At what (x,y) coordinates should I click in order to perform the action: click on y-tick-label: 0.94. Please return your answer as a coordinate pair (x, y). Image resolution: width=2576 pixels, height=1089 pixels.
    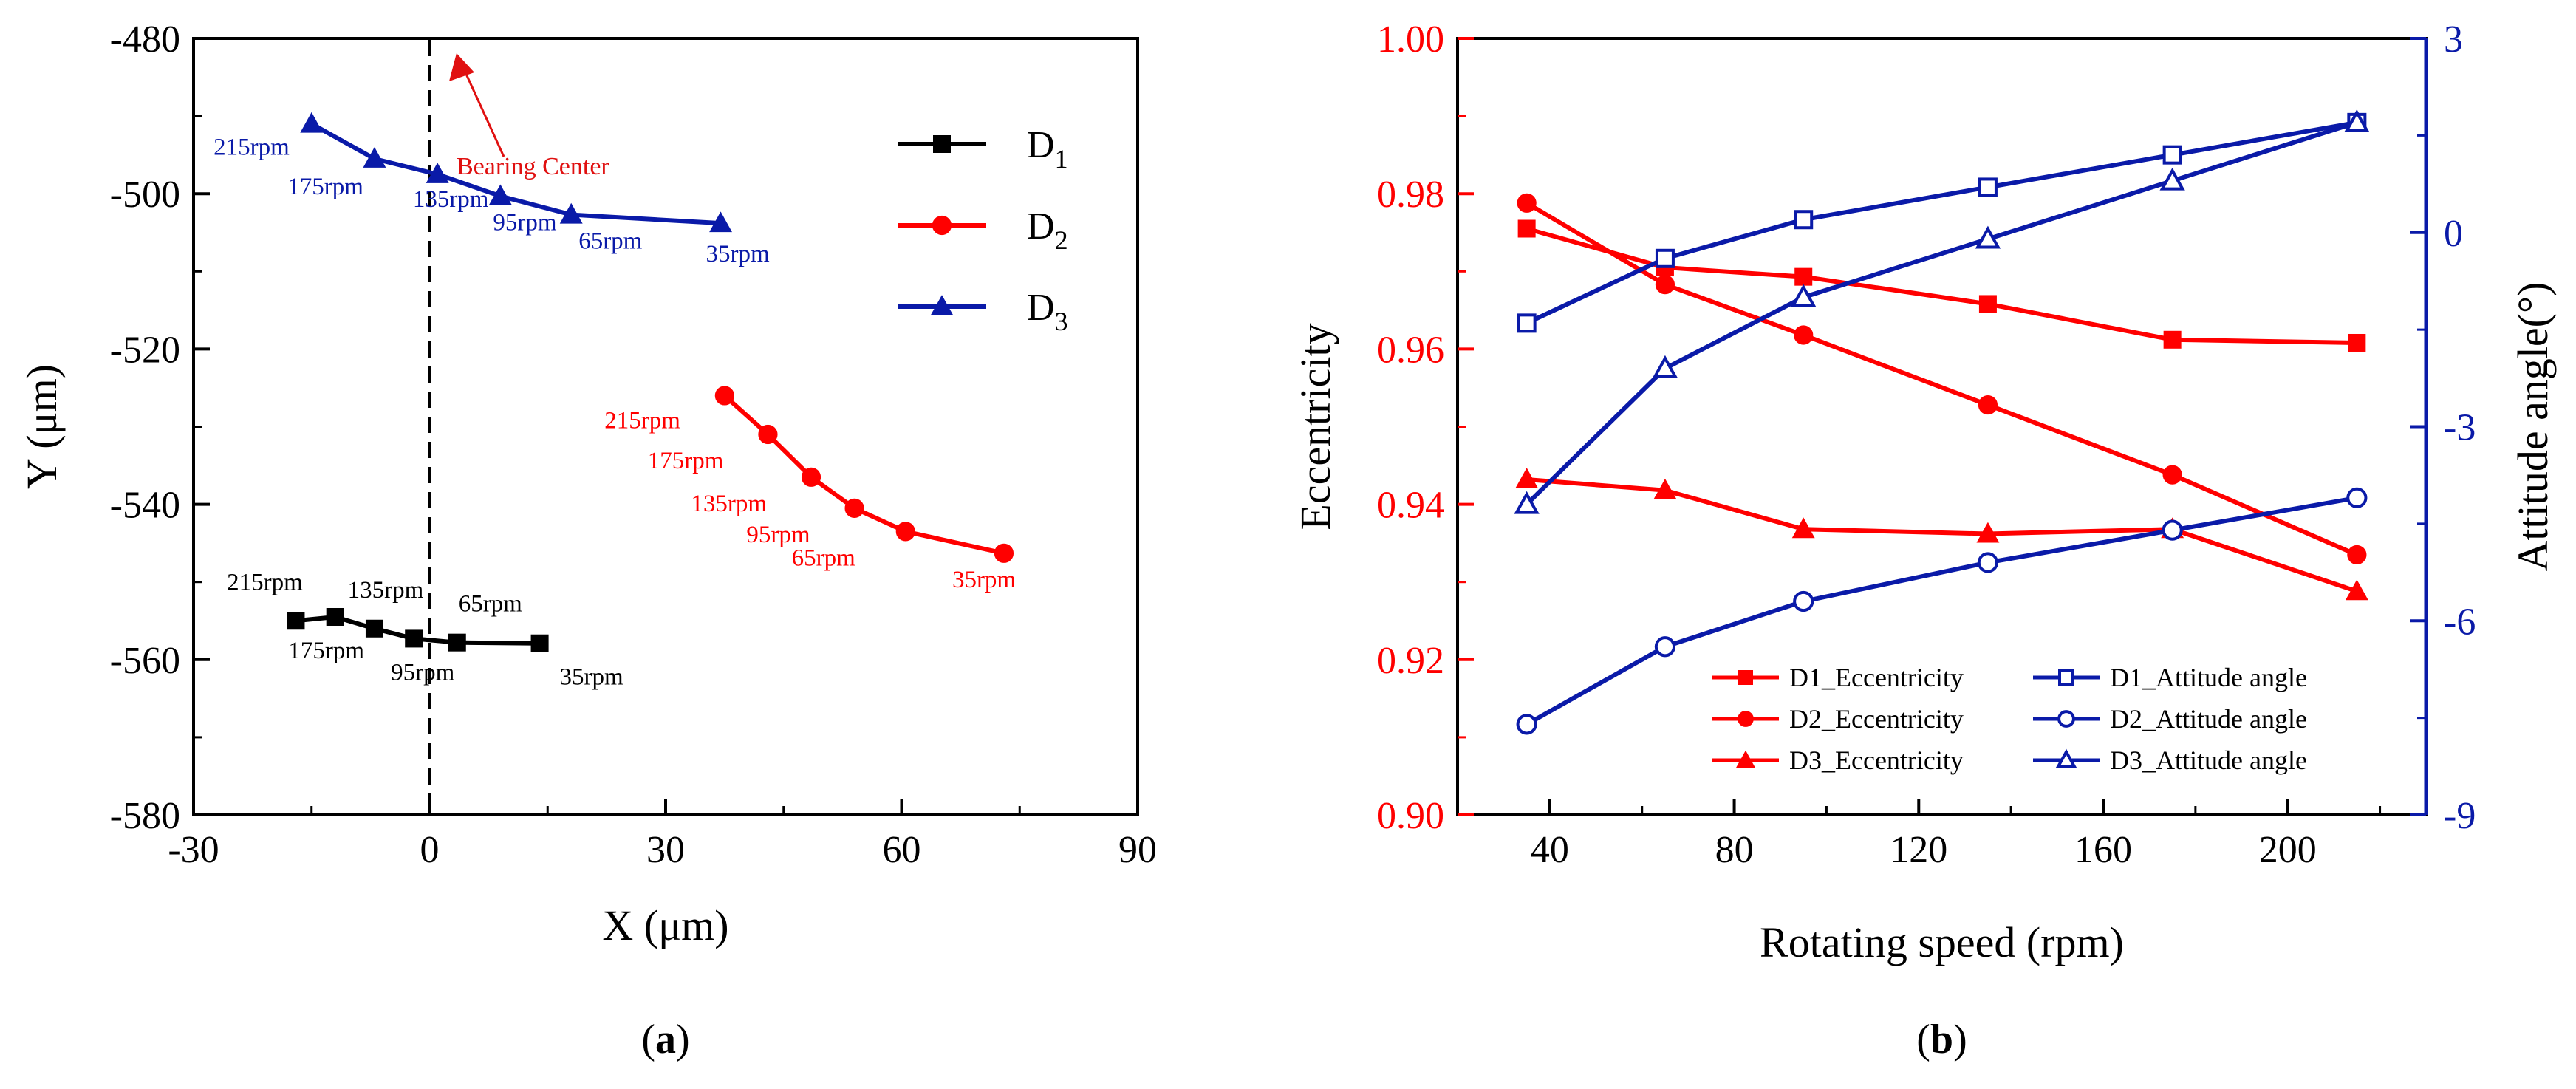
    Looking at the image, I should click on (1410, 506).